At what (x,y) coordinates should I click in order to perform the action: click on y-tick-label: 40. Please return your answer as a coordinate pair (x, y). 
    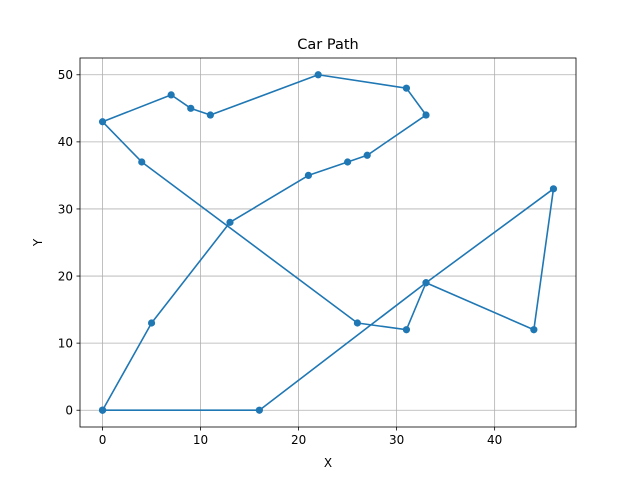
    Looking at the image, I should click on (65, 142).